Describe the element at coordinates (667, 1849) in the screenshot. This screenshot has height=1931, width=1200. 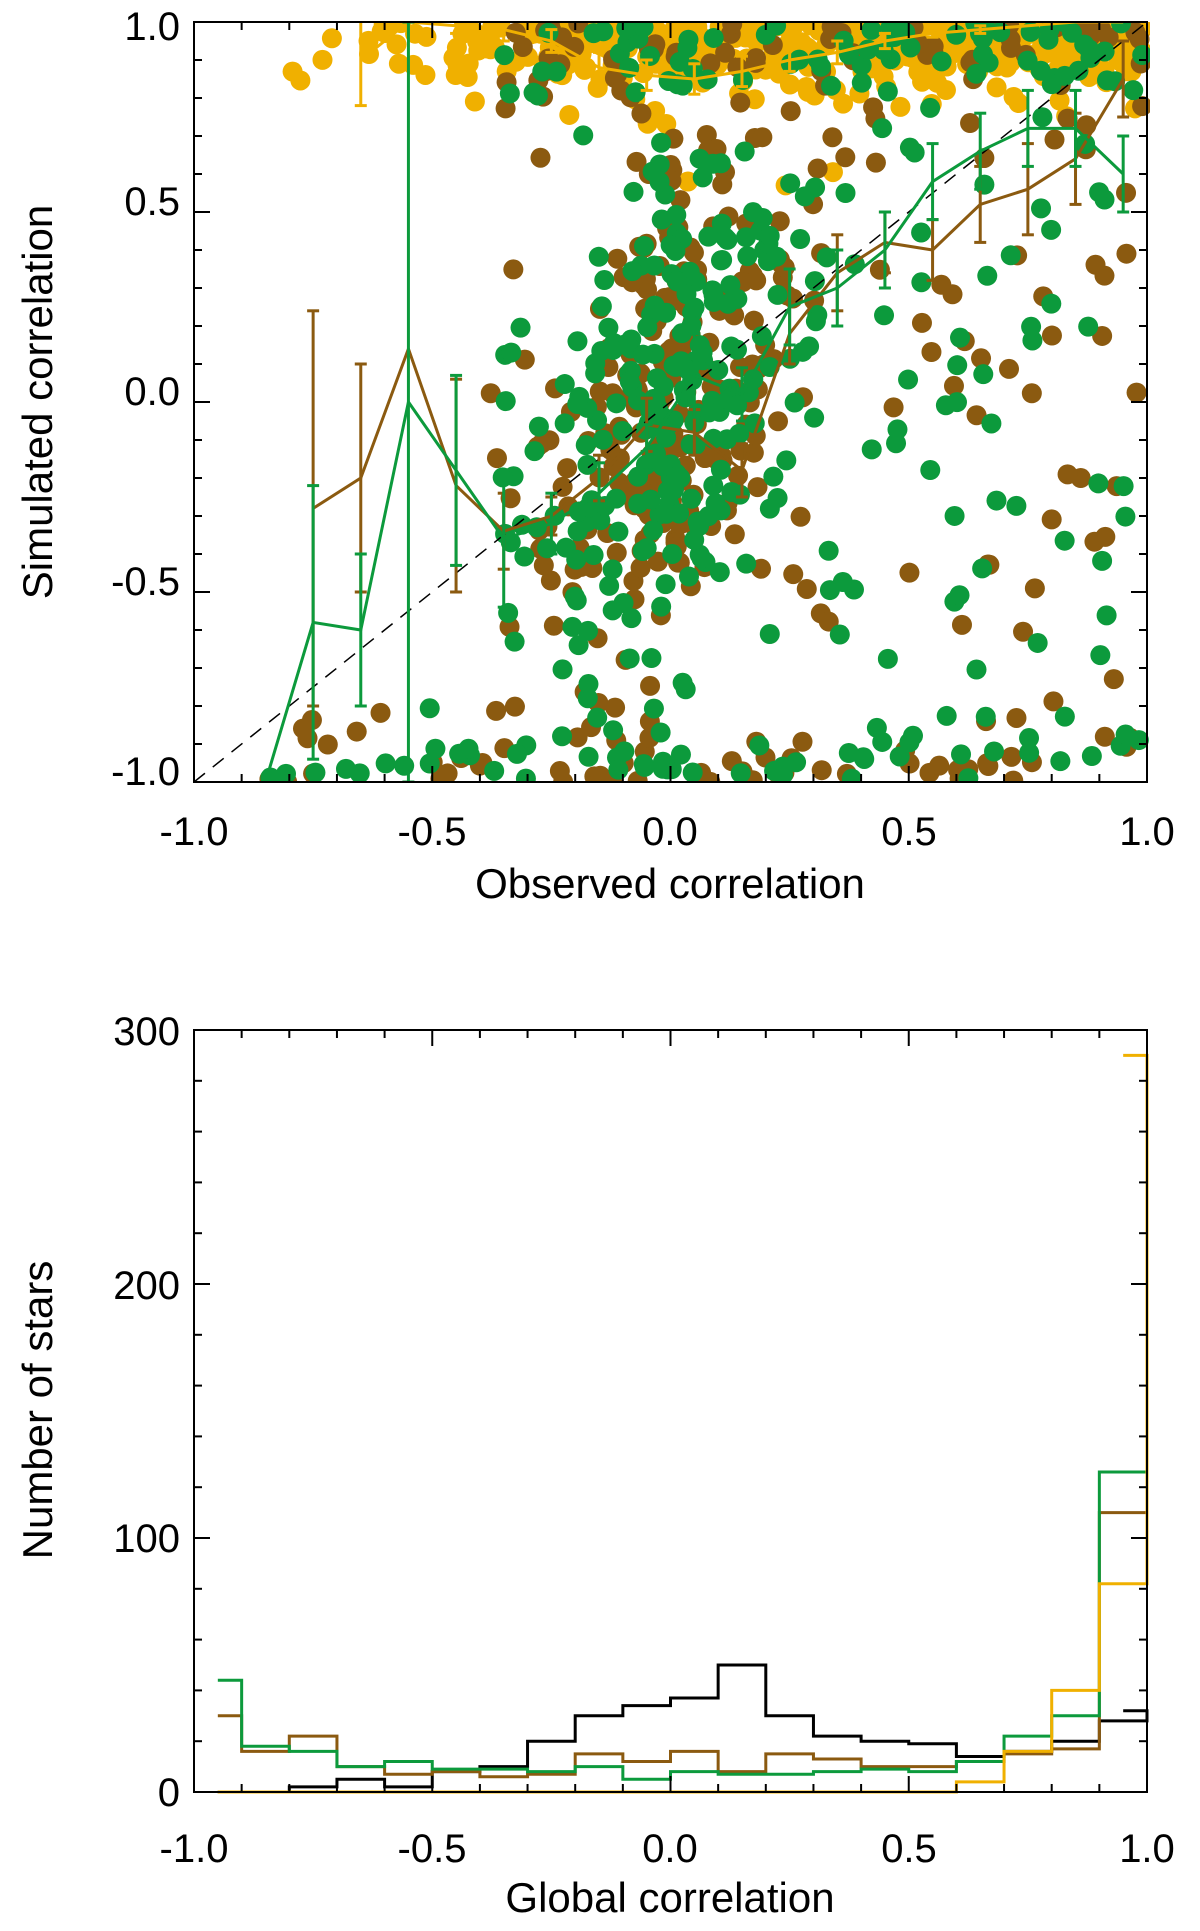
I see `histogram-x-tick-labels: -1.0 -0.5 0.0 0.5 1.0` at that location.